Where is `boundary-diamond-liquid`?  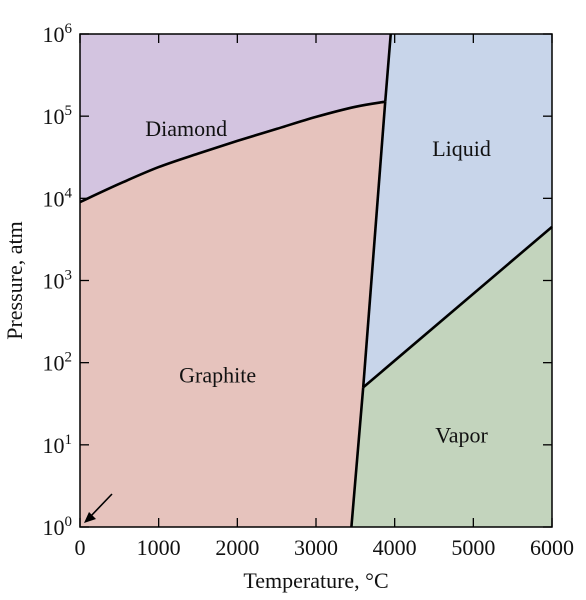
boundary-diamond-liquid is located at coordinates (388, 67).